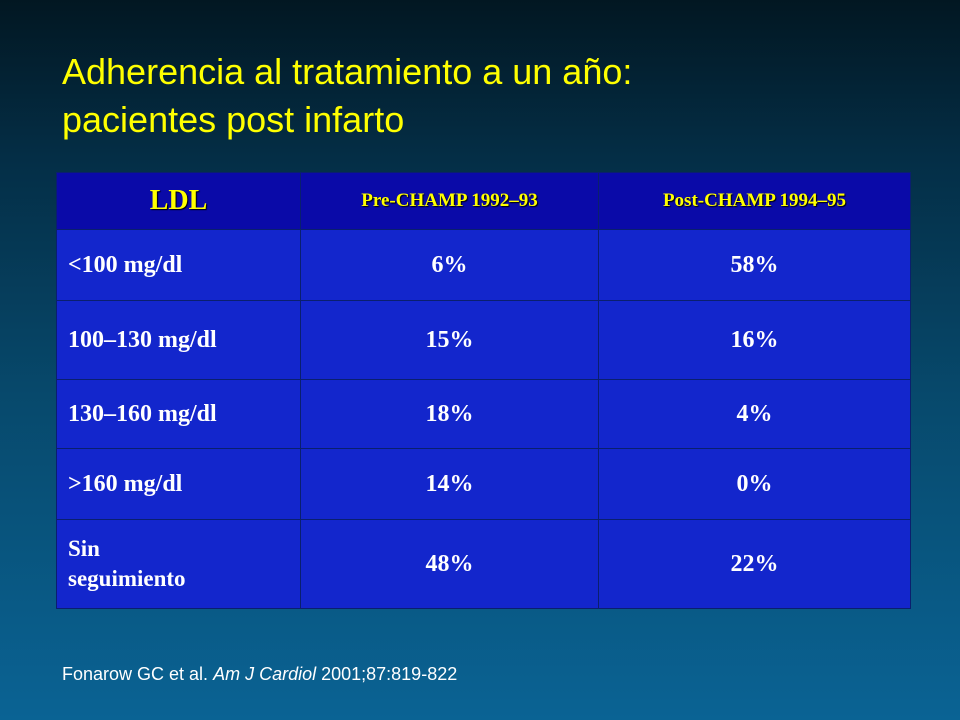  What do you see at coordinates (178, 414) in the screenshot?
I see `row-label: 130–160 mg/dl` at bounding box center [178, 414].